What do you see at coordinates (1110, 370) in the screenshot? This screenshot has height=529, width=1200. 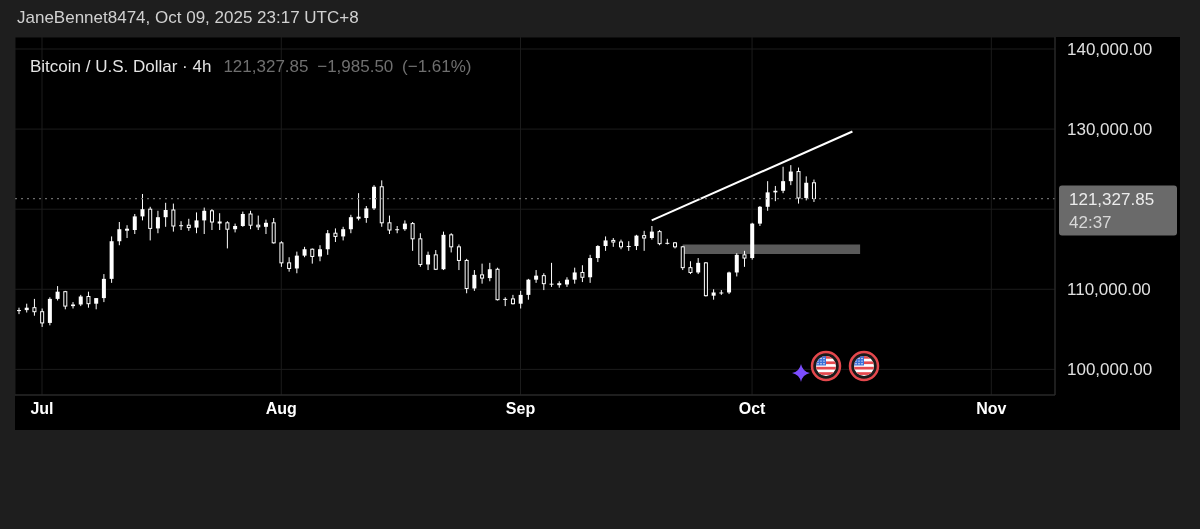 I see `y-tick-label: 100,000.00` at bounding box center [1110, 370].